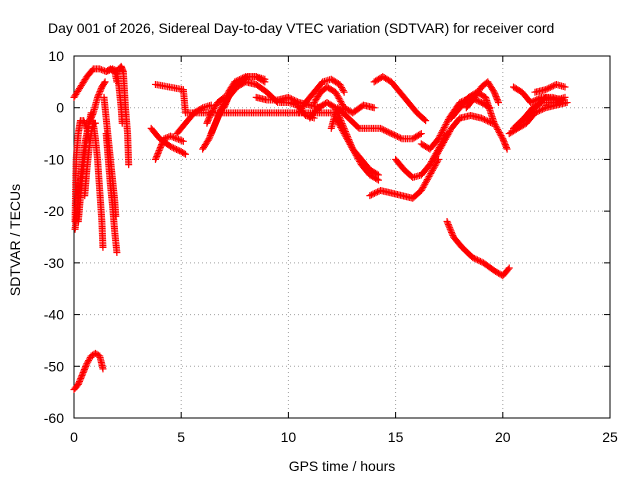 This screenshot has width=640, height=480. Describe the element at coordinates (15, 240) in the screenshot. I see `y-axis-label: SDTVAR / TECUs` at that location.